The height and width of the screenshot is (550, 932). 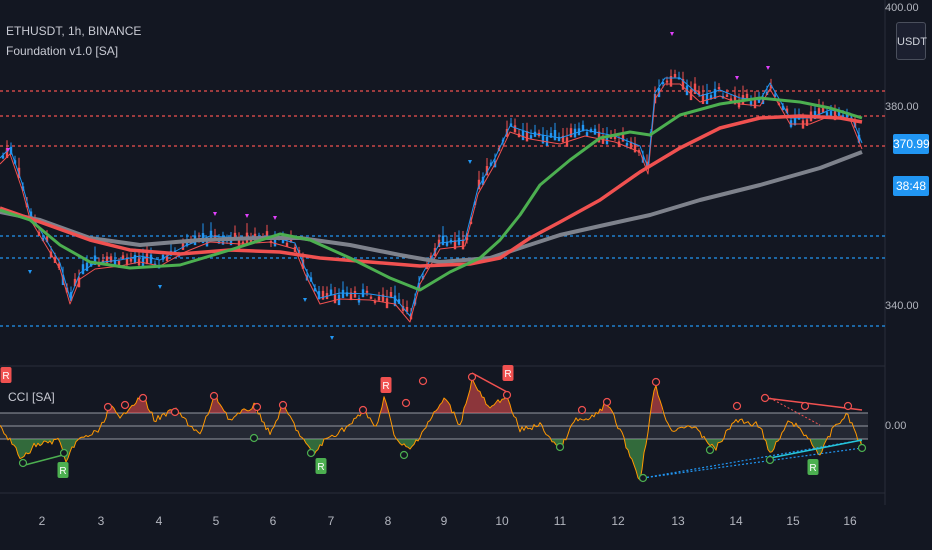 I want to click on indicator-legend: Foundation v1.0 [SA], so click(x=62, y=51).